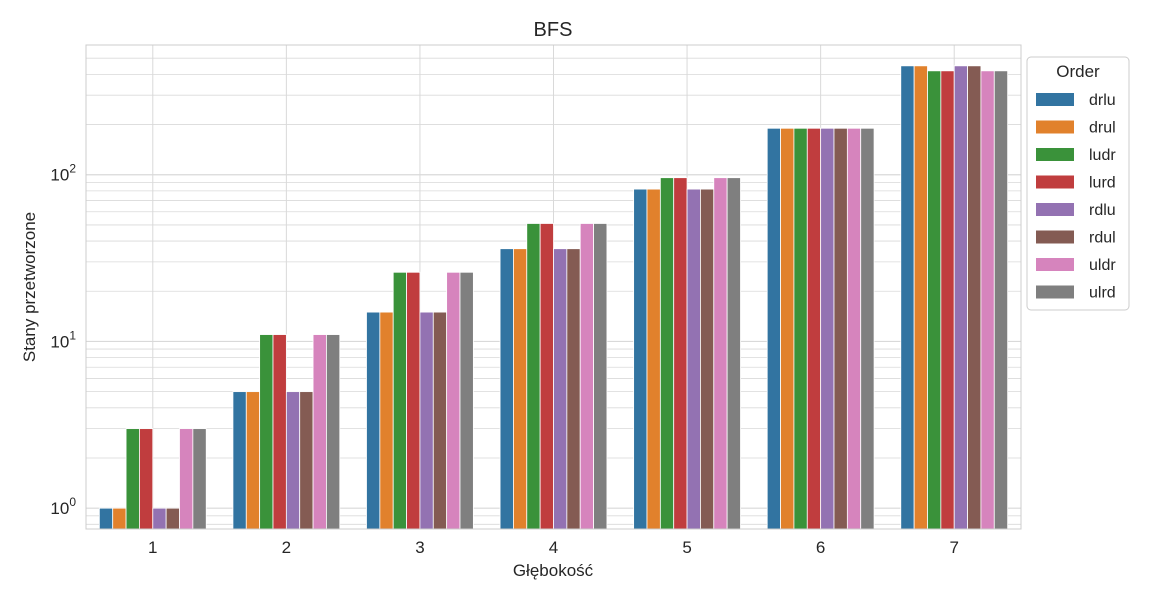  I want to click on legend-label-rdul: rdul, so click(1102, 238).